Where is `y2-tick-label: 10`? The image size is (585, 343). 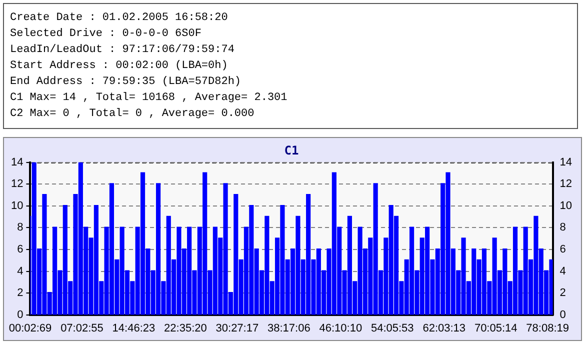
y2-tick-label: 10 is located at coordinates (566, 206).